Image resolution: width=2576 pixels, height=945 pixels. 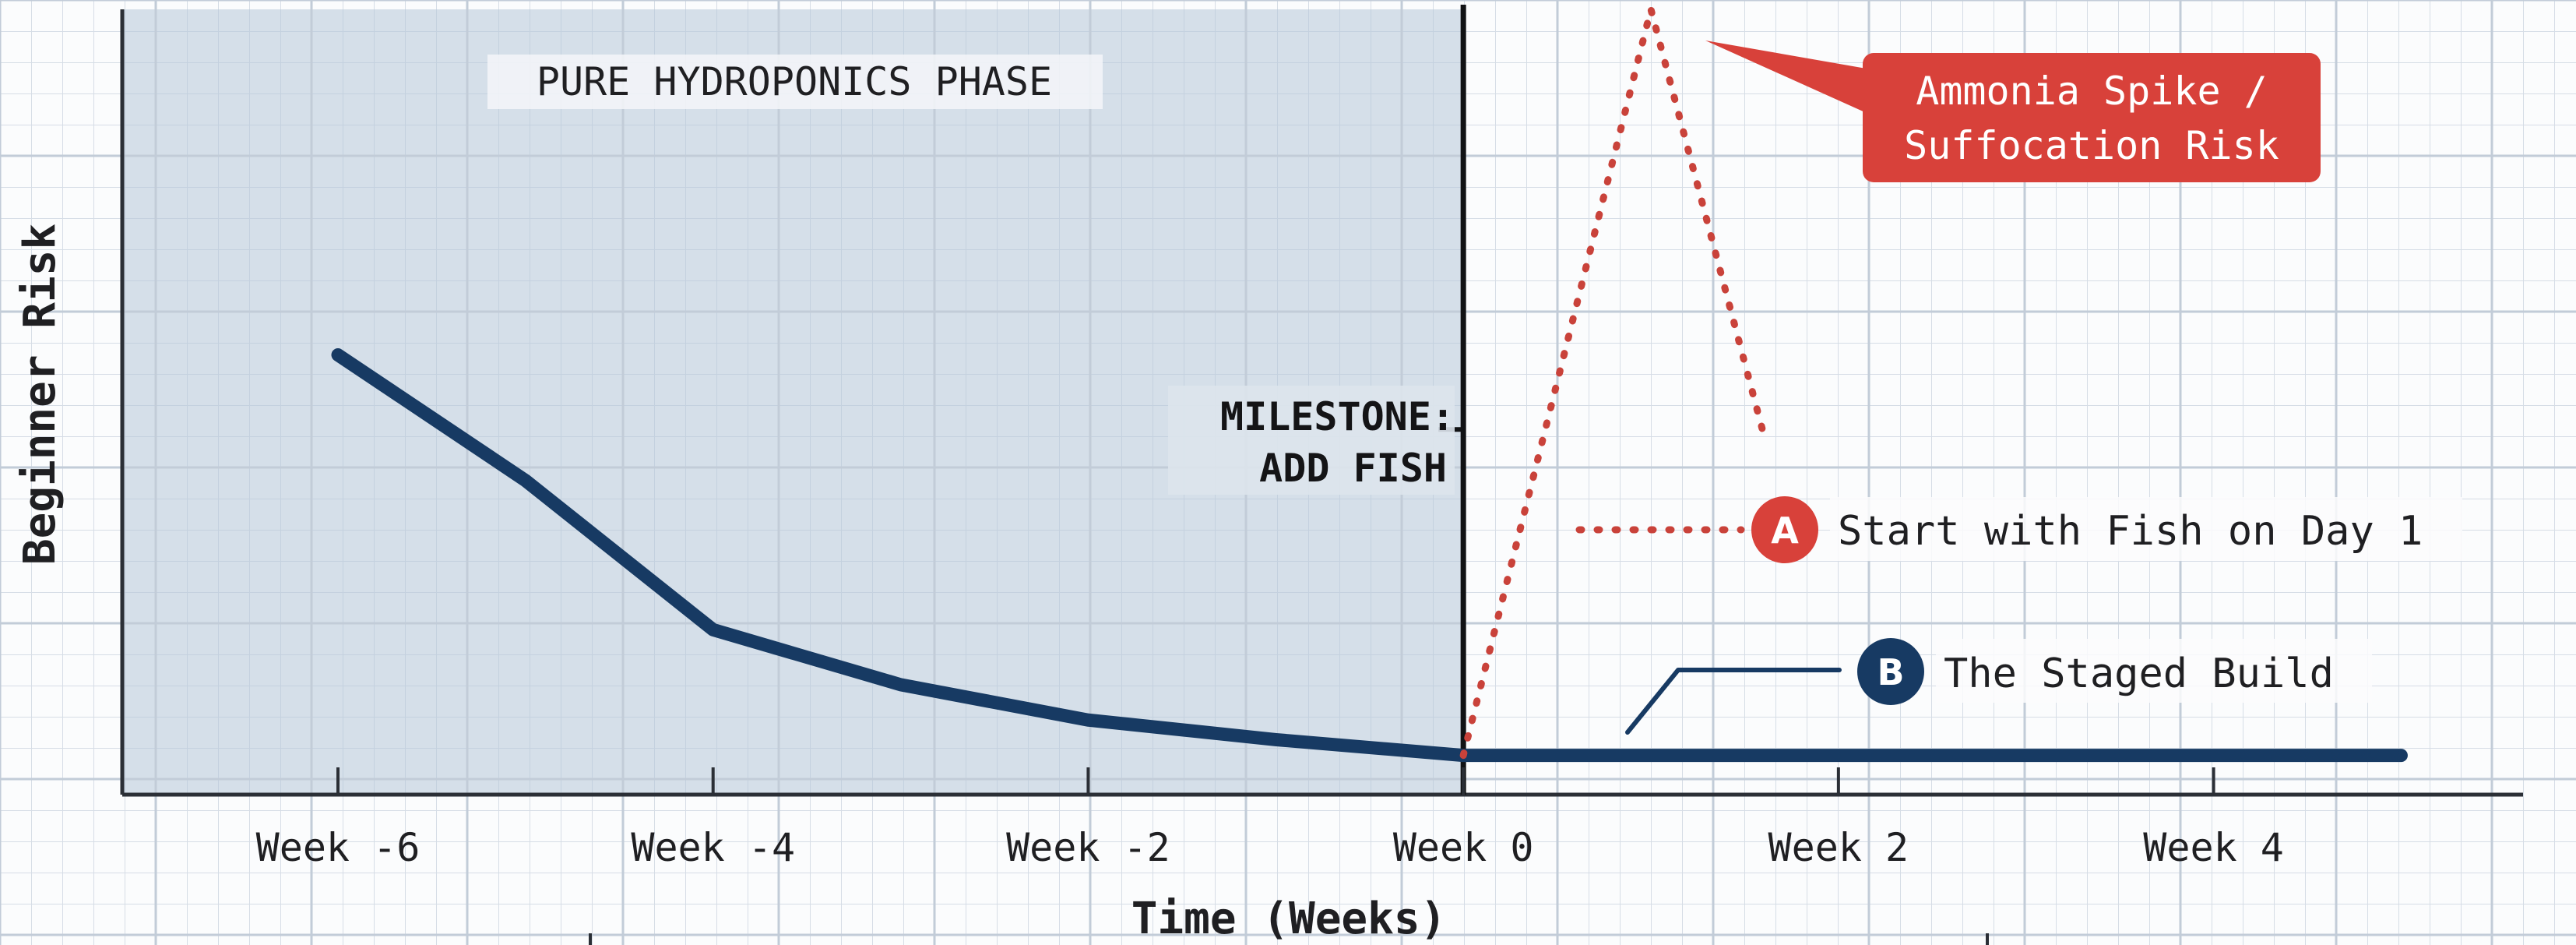 What do you see at coordinates (1790, 79) in the screenshot?
I see `callout-pointer` at bounding box center [1790, 79].